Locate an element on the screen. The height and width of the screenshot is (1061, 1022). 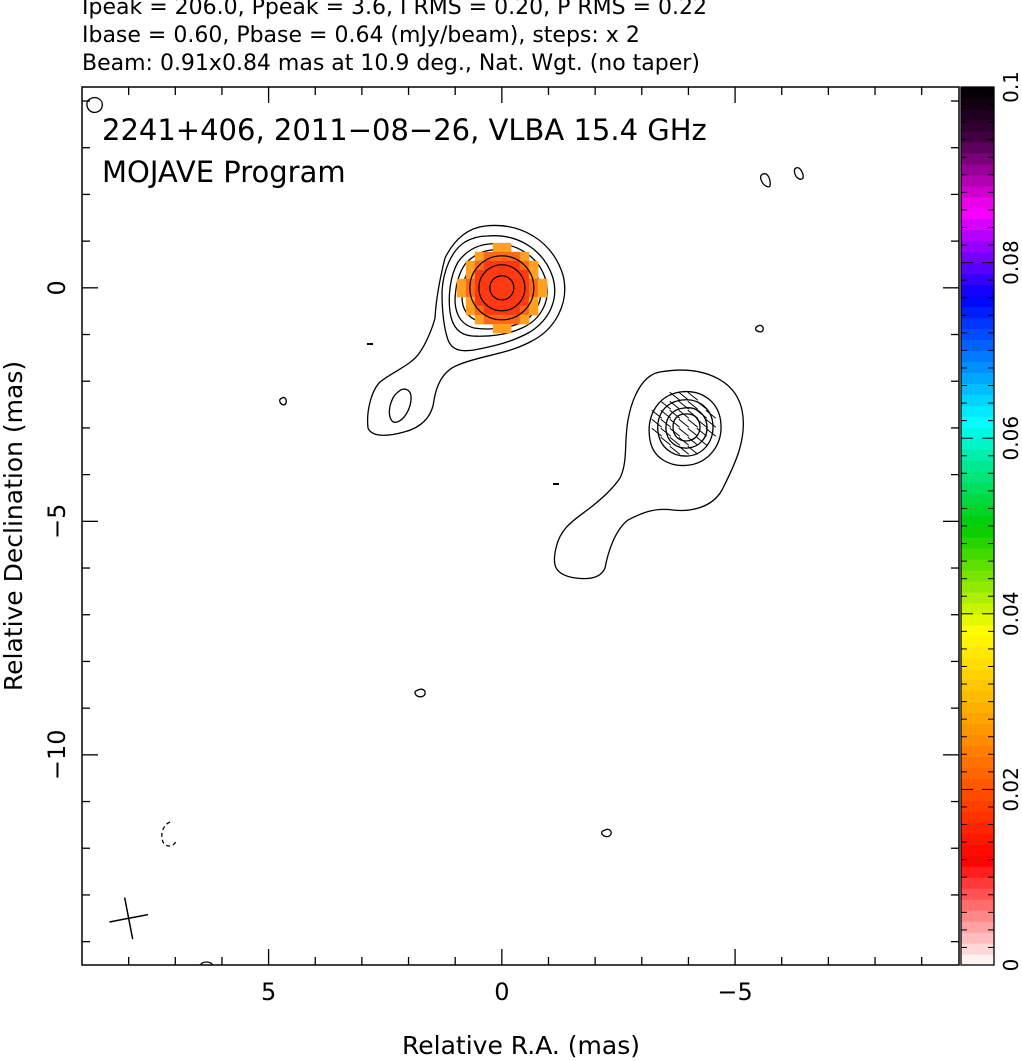
colorbar-tick-label: 0.06 is located at coordinates (1010, 438).